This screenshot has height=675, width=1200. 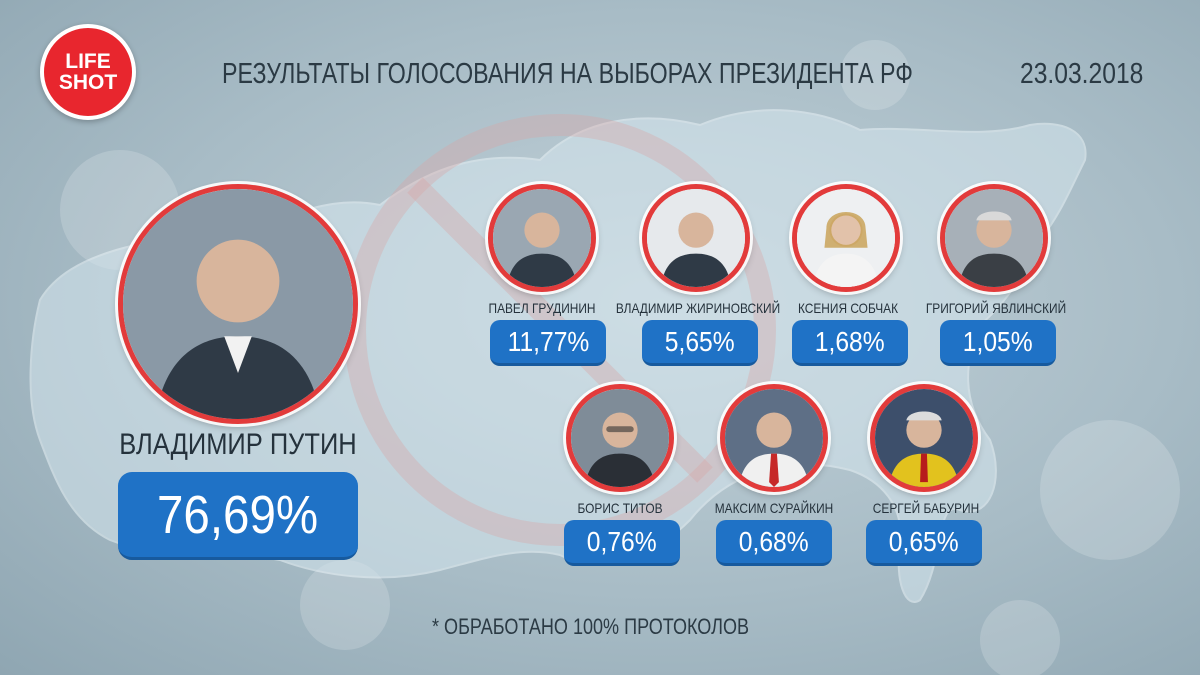 I want to click on candidate-name: МАКСИМ СУРАЙКИН, so click(x=774, y=508).